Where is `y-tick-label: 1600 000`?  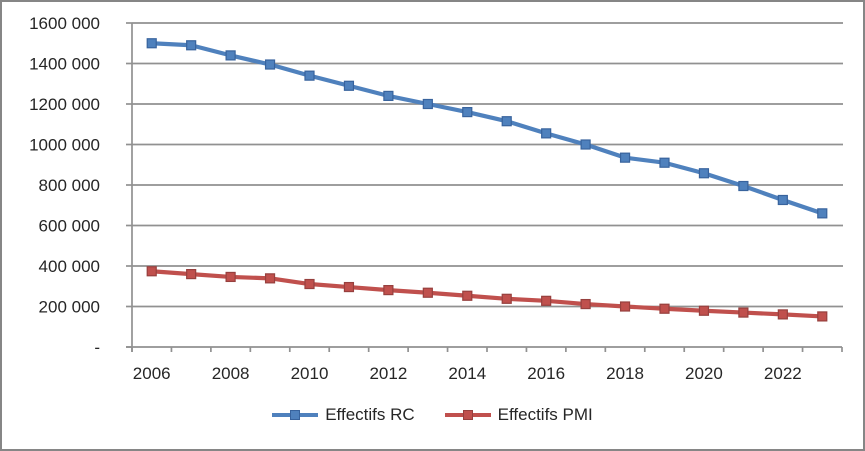 y-tick-label: 1600 000 is located at coordinates (64, 23).